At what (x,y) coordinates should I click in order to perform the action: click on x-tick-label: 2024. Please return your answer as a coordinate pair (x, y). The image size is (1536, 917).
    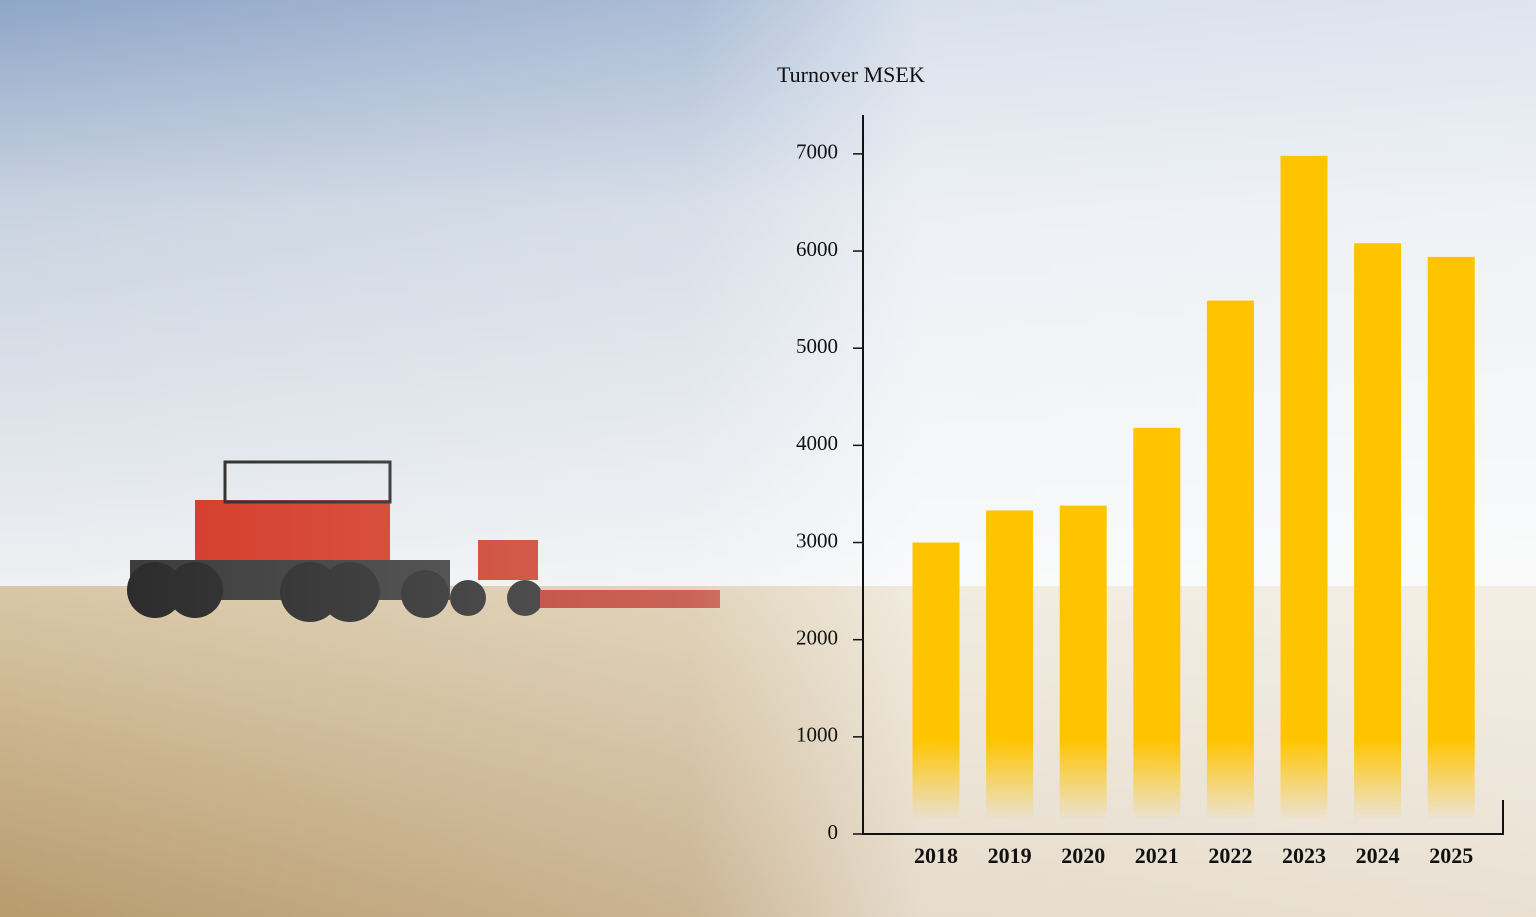
    Looking at the image, I should click on (1378, 855).